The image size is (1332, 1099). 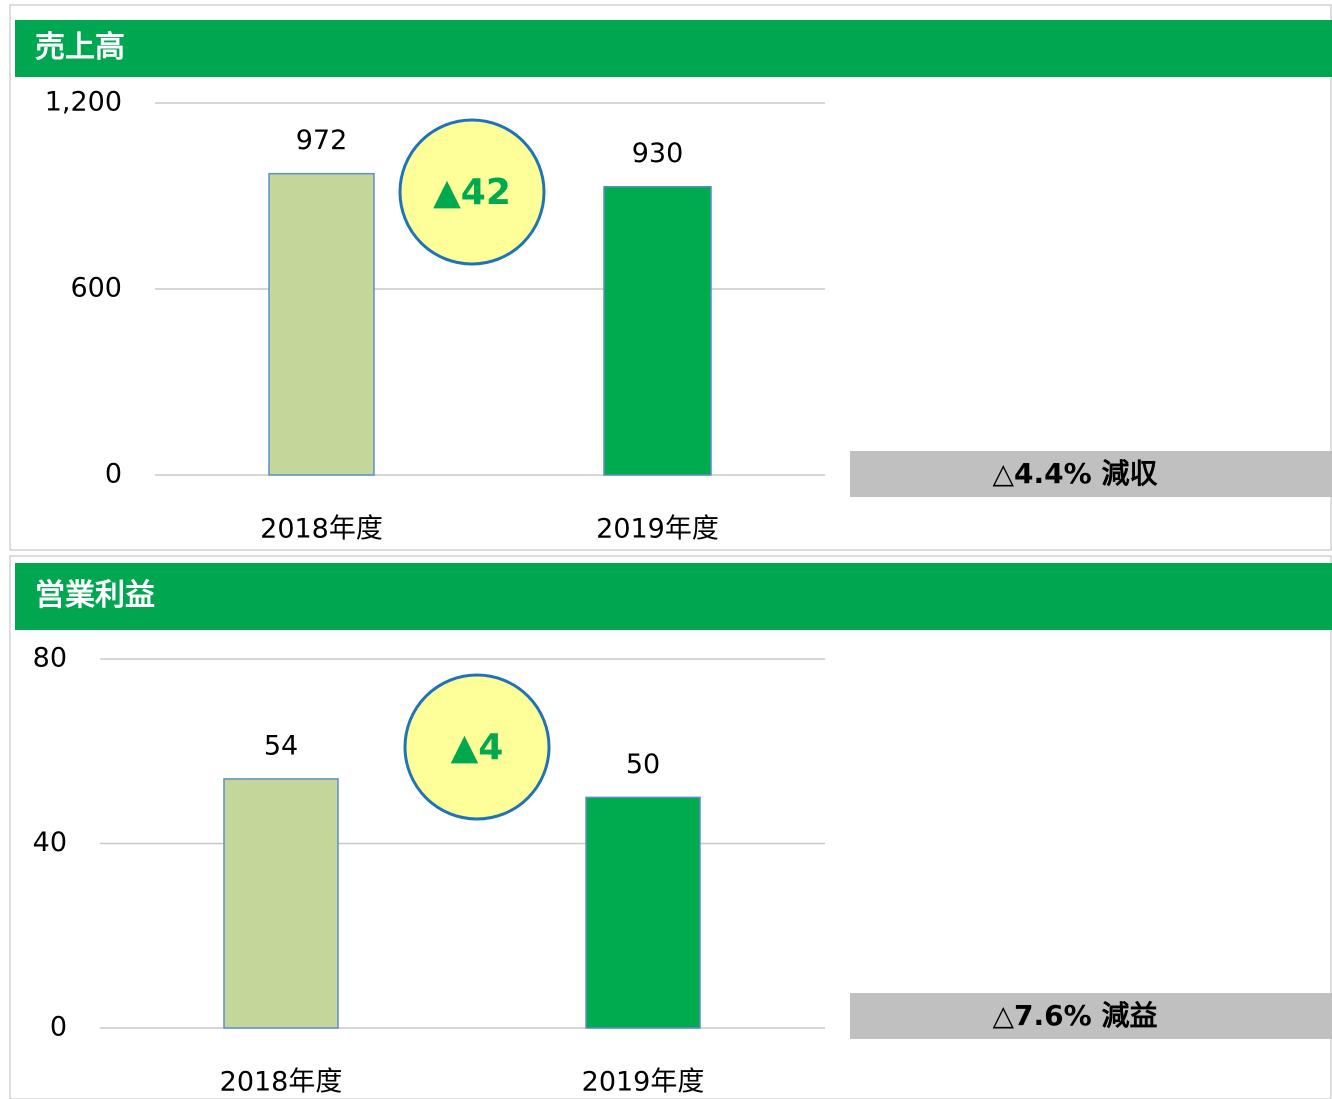 What do you see at coordinates (96, 288) in the screenshot?
I see `y-tick-label: 600` at bounding box center [96, 288].